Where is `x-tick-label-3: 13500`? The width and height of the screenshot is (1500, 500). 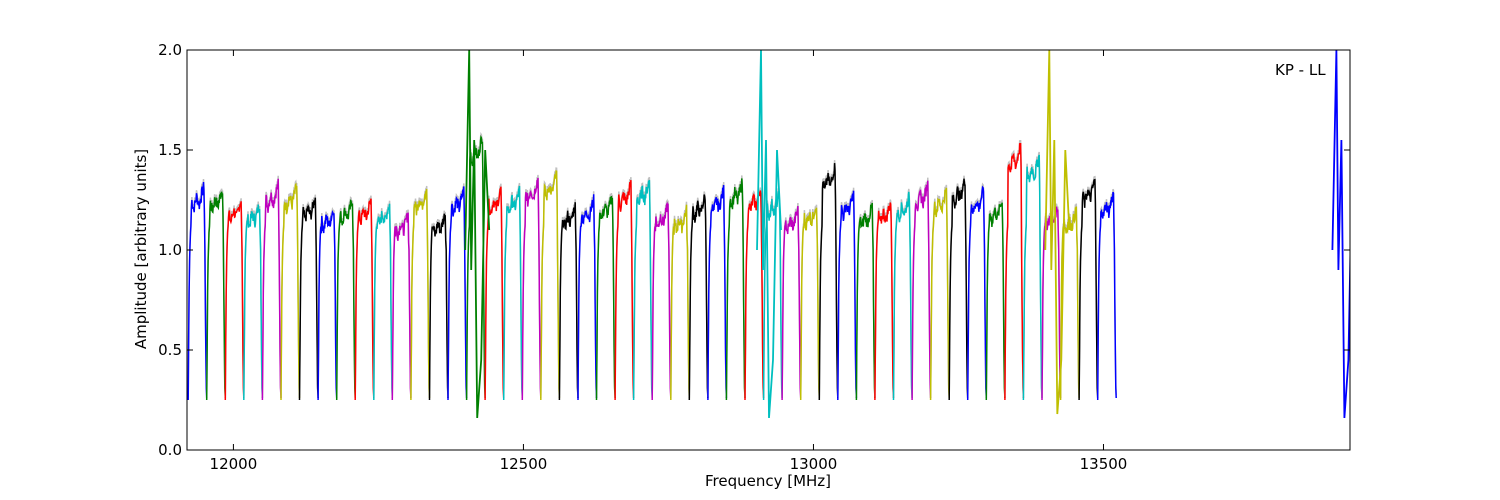
x-tick-label-3: 13500 is located at coordinates (1104, 464).